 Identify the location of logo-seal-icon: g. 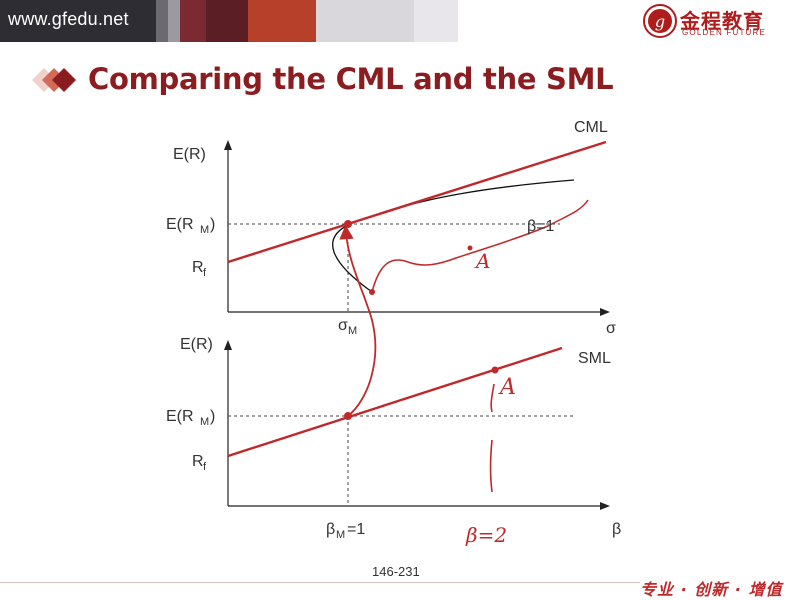
(660, 21).